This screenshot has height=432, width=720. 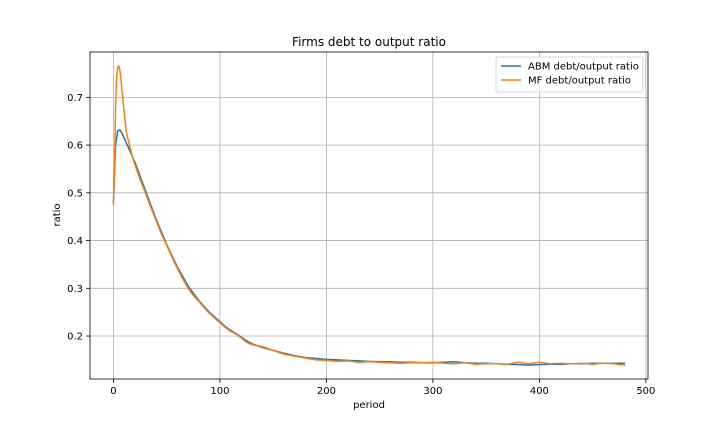 What do you see at coordinates (75, 98) in the screenshot?
I see `y-tick-label: 0.7` at bounding box center [75, 98].